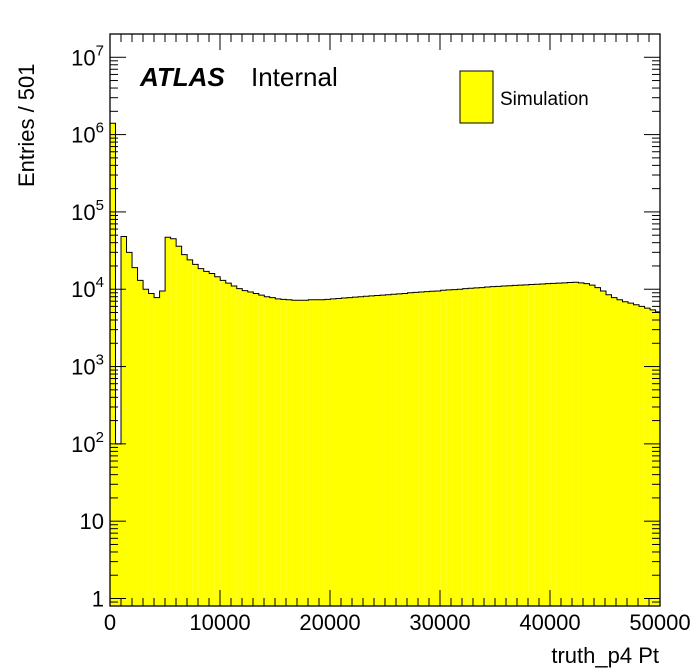 This screenshot has width=696, height=672. I want to click on legend-swatch, so click(476, 97).